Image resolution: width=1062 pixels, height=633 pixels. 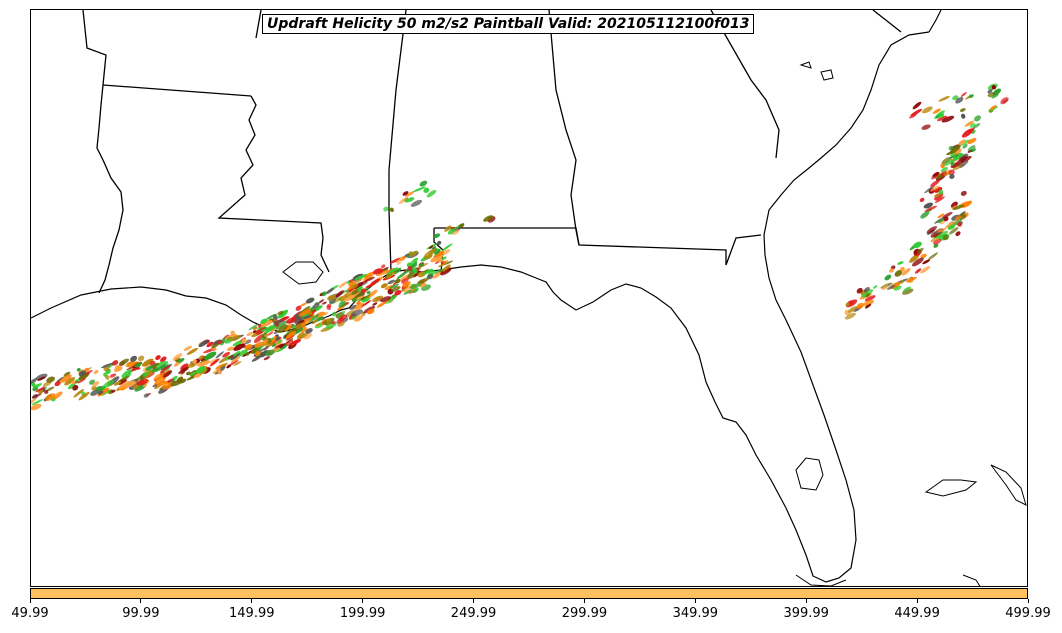 I want to click on lake-okeechobee, so click(x=809, y=474).